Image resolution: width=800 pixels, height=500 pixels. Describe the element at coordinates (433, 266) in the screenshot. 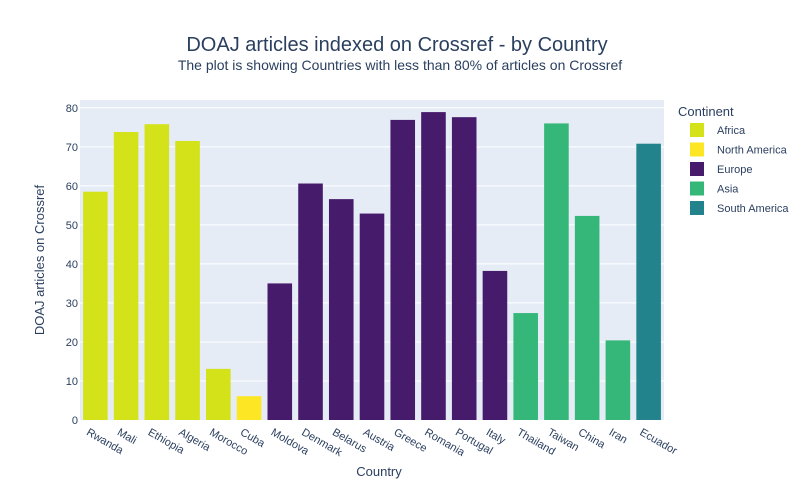

I see `bar-romania` at that location.